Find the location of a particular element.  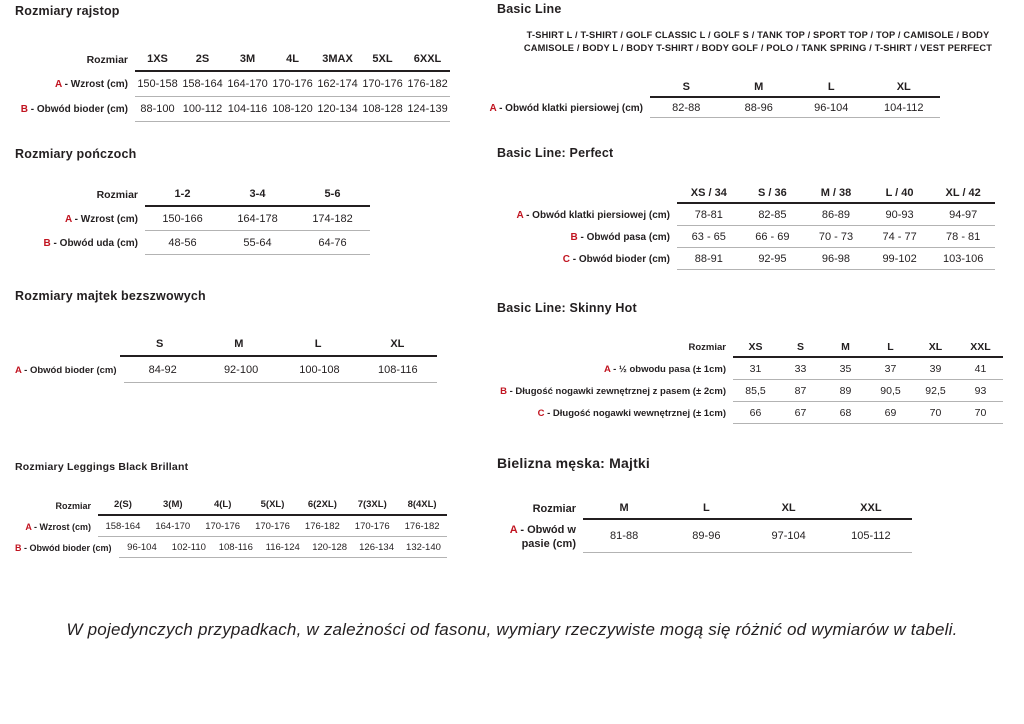

column-header: 5XL is located at coordinates (382, 59).